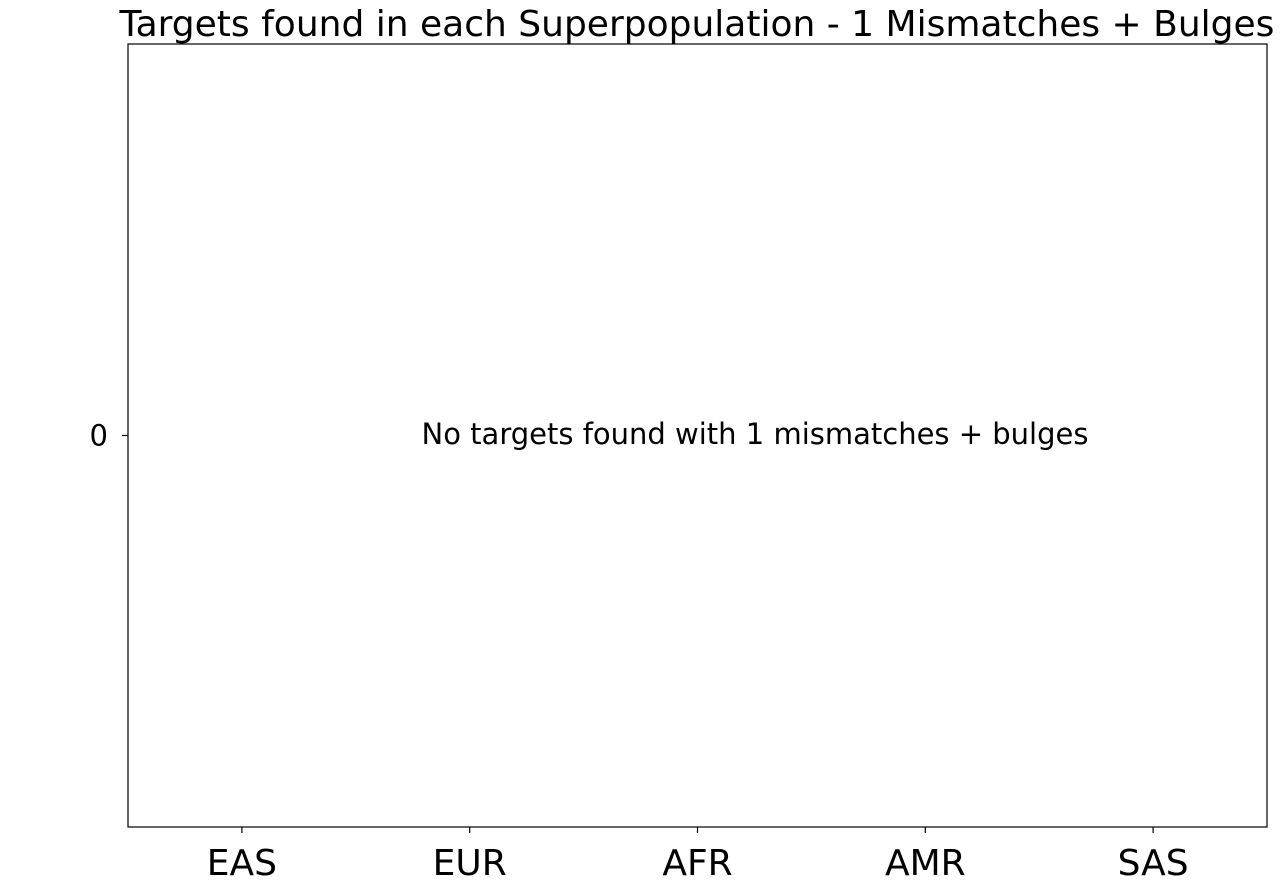  I want to click on x-tick-label-eas: EAS, so click(242, 861).